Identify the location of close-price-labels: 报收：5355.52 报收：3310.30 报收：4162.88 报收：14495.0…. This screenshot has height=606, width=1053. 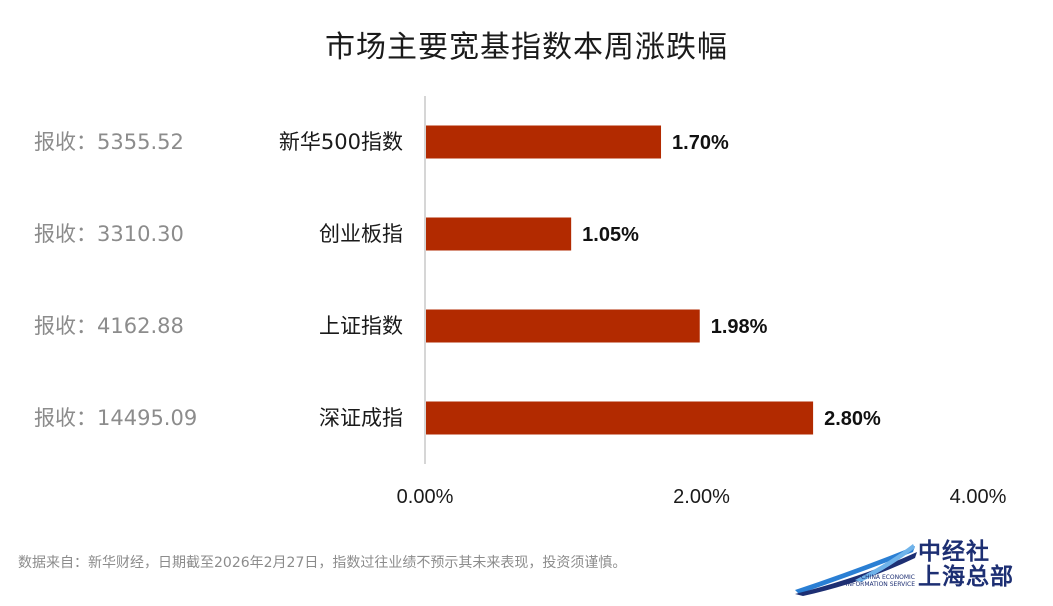
(115, 280).